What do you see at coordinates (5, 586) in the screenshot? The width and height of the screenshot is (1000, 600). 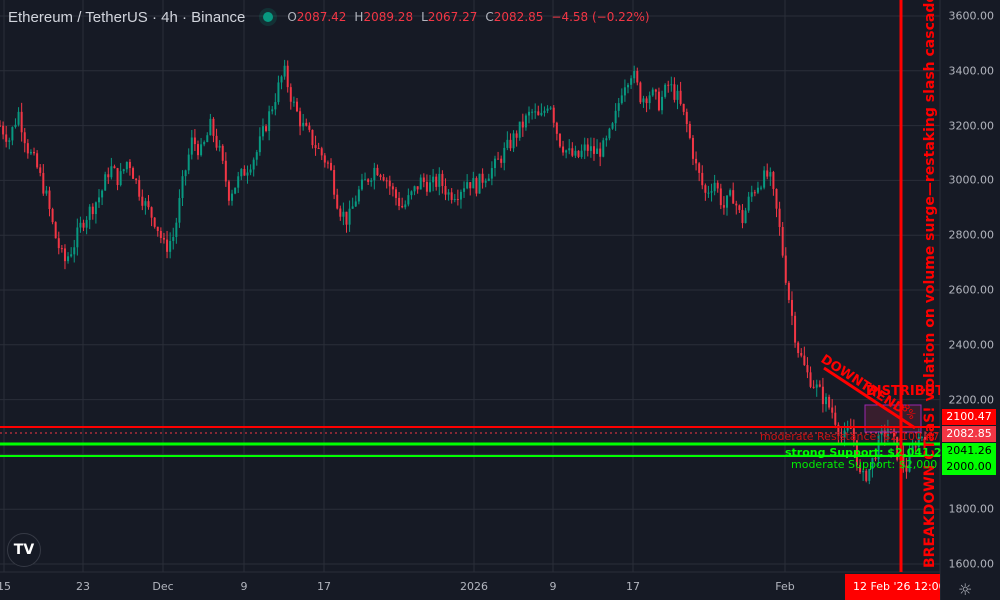 I see `time-tick-label: 15` at bounding box center [5, 586].